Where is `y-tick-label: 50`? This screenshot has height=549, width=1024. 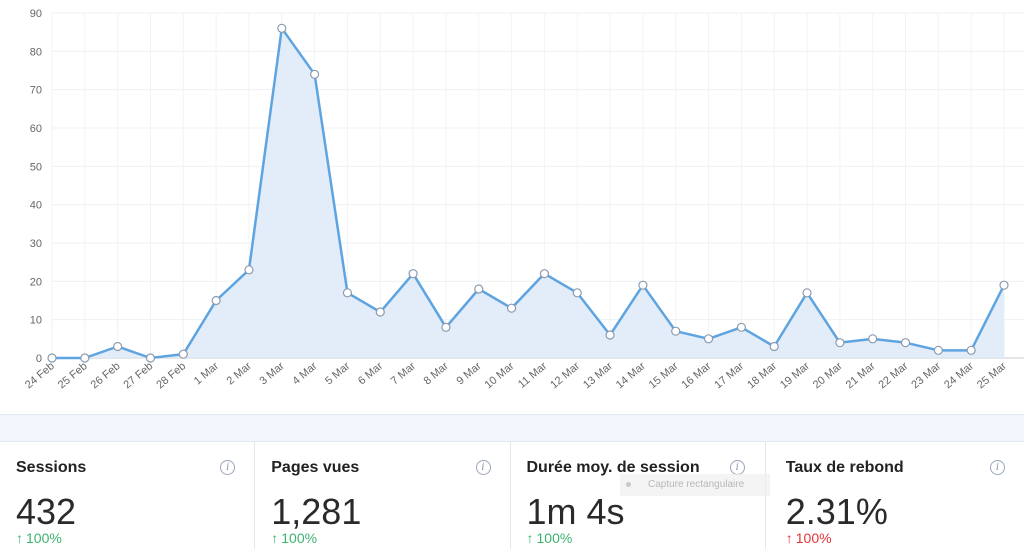 y-tick-label: 50 is located at coordinates (36, 167).